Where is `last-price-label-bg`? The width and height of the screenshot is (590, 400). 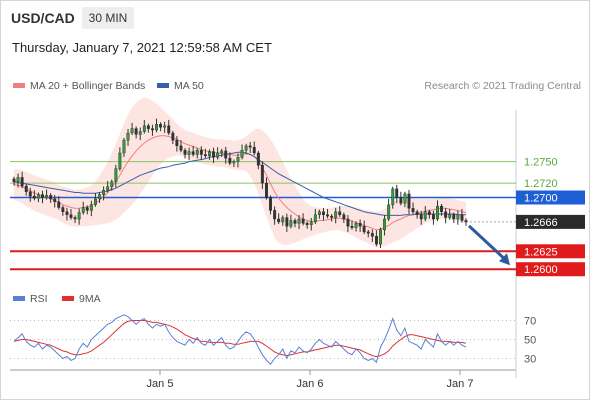 last-price-label-bg is located at coordinates (550, 221).